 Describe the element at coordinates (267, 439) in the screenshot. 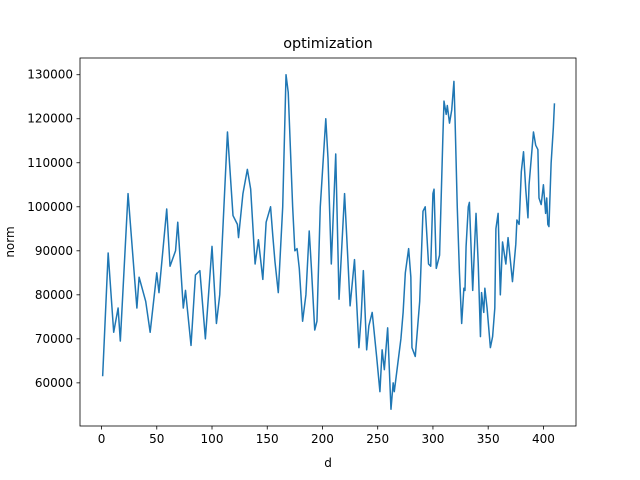

I see `x-tick-label: 150` at that location.